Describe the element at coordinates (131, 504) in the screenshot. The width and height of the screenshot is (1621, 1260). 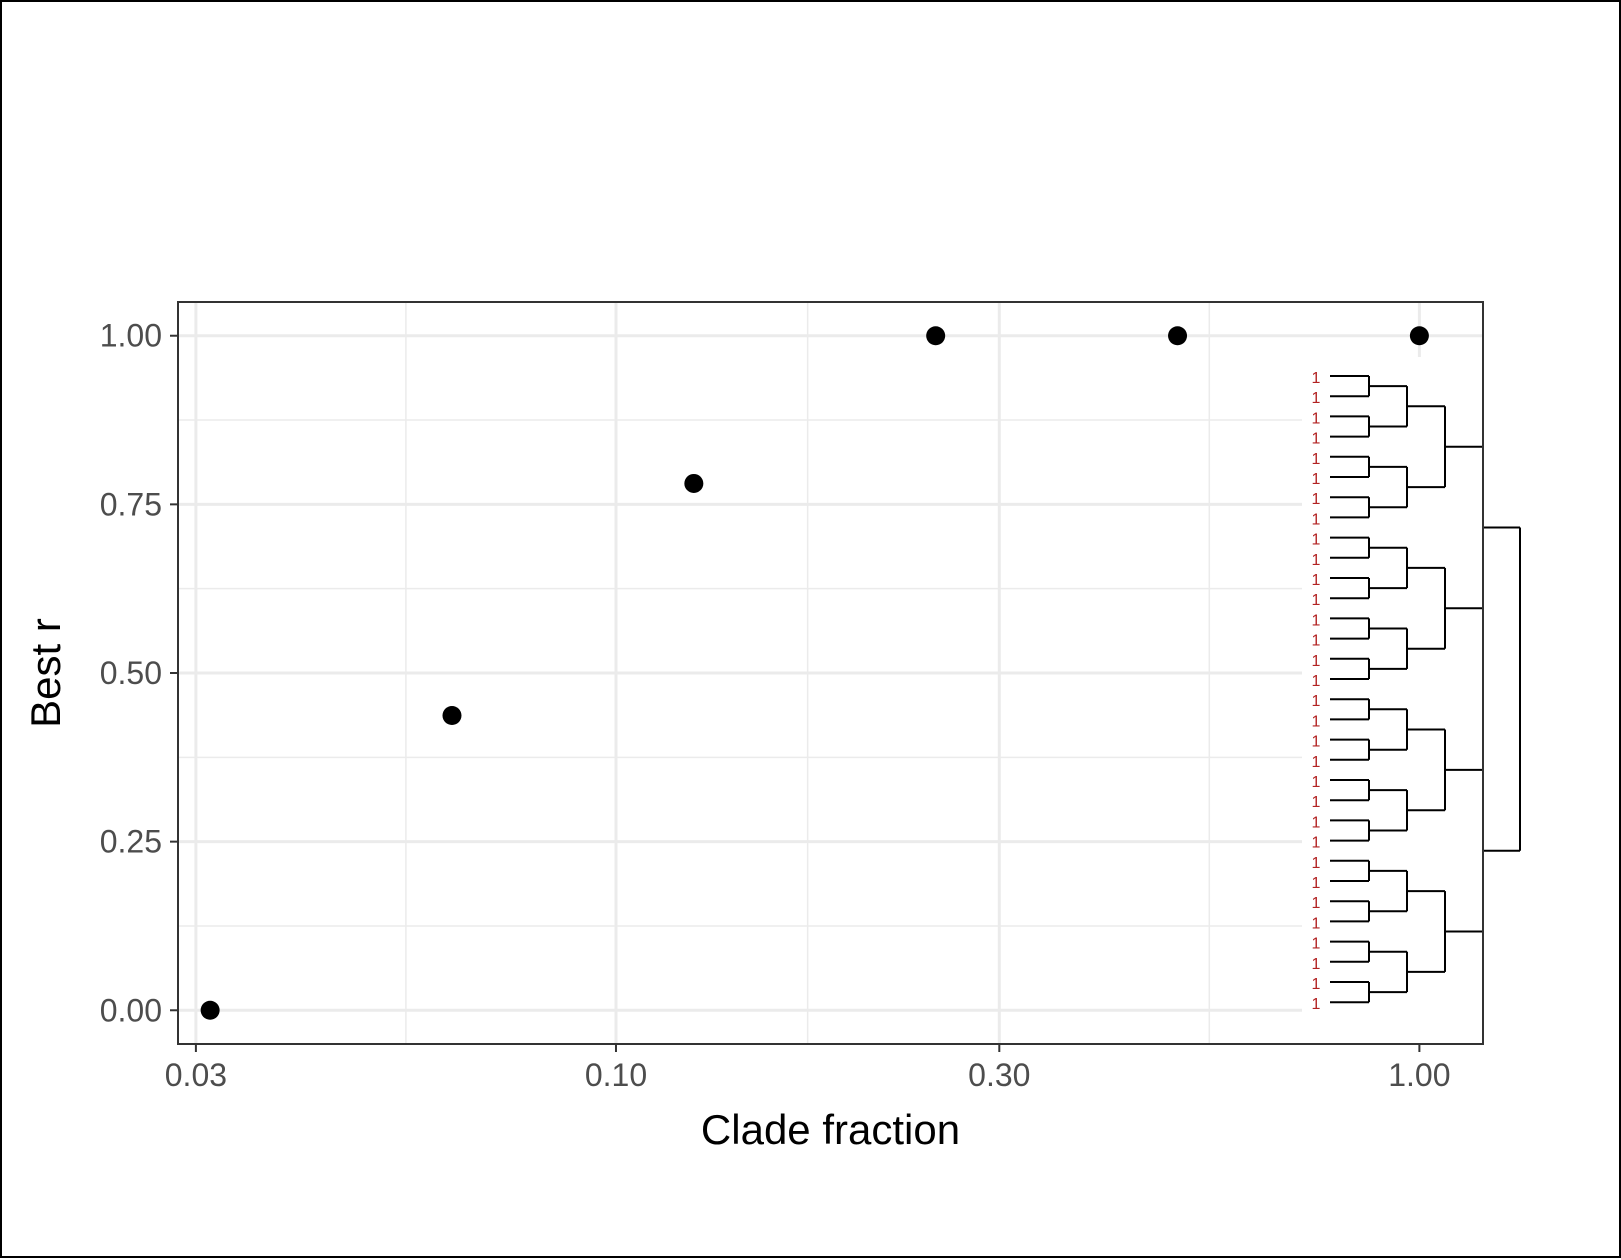
I see `y-tick-label: 0.75` at that location.